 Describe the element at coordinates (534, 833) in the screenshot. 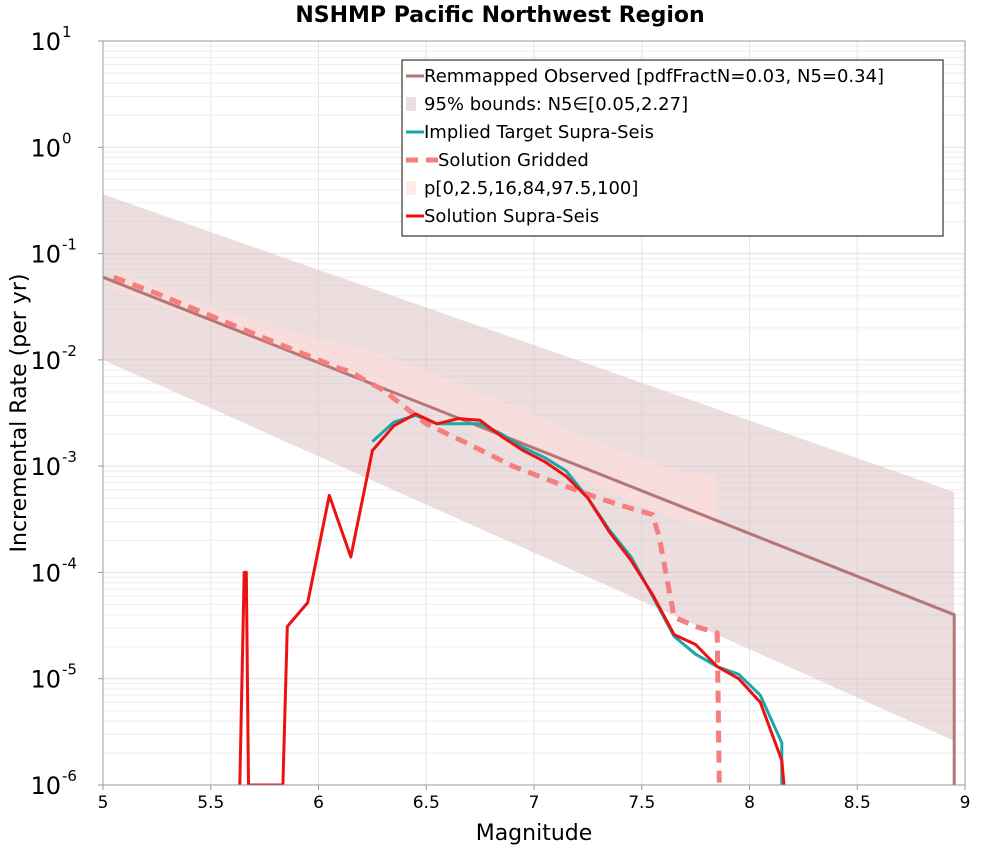

I see `x-axis-label: Magnitude` at that location.